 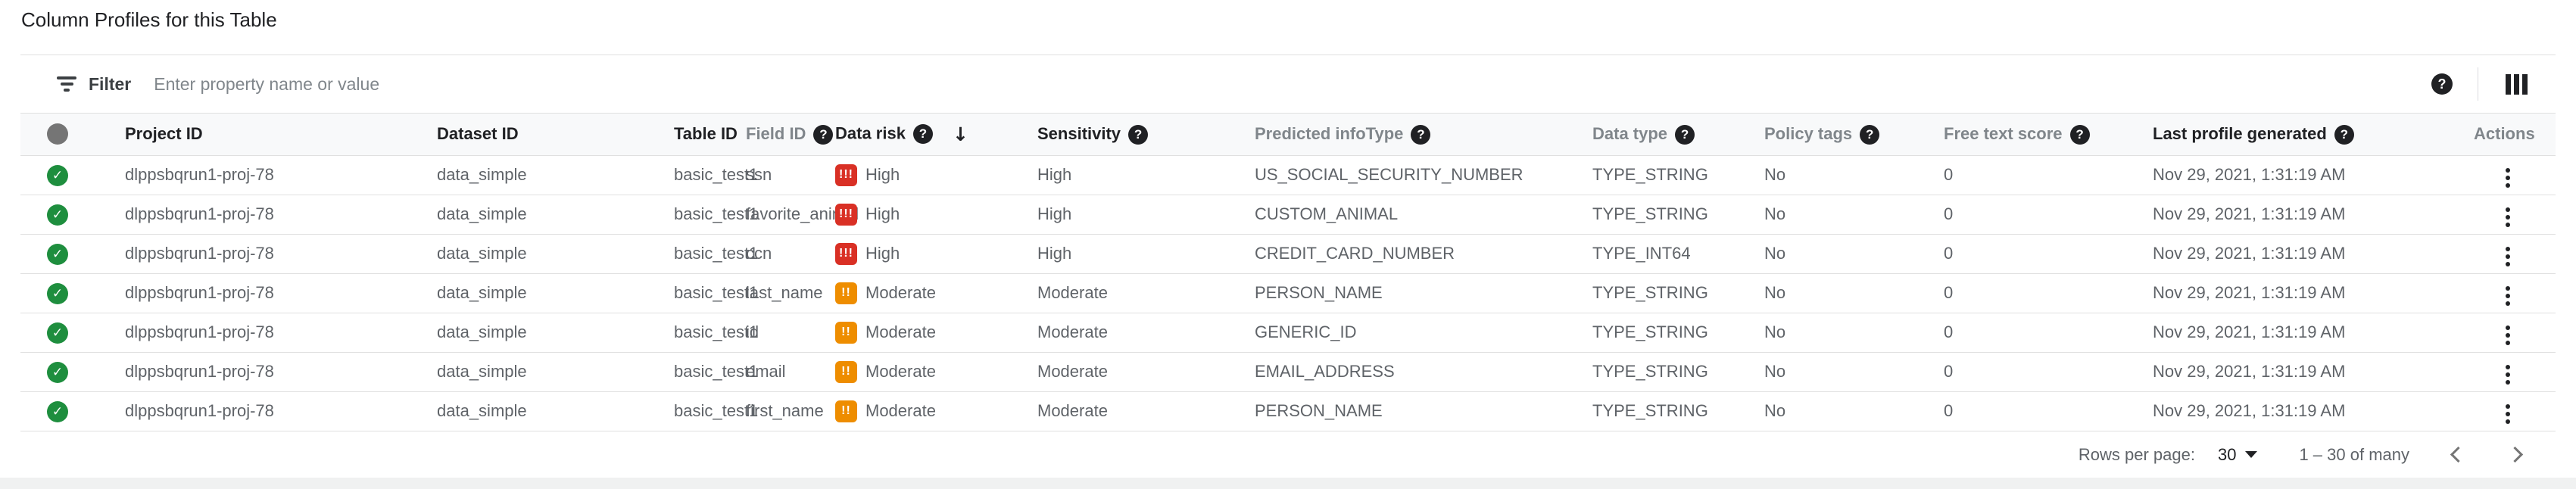 I want to click on col-header-policy-tags: Policy tags, so click(x=1854, y=135).